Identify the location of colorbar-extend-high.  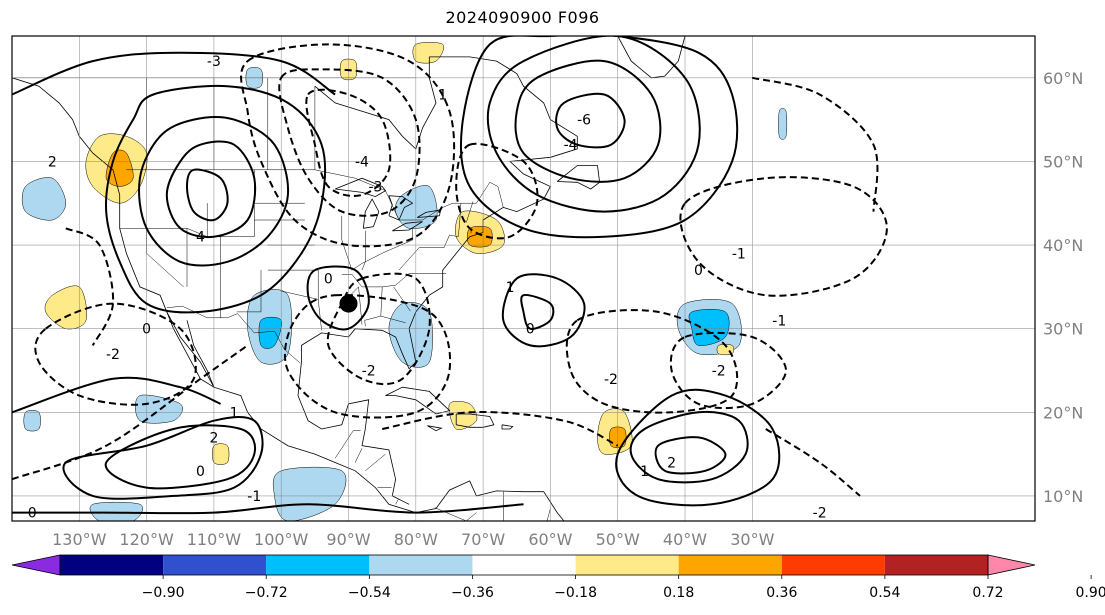
(1011, 565).